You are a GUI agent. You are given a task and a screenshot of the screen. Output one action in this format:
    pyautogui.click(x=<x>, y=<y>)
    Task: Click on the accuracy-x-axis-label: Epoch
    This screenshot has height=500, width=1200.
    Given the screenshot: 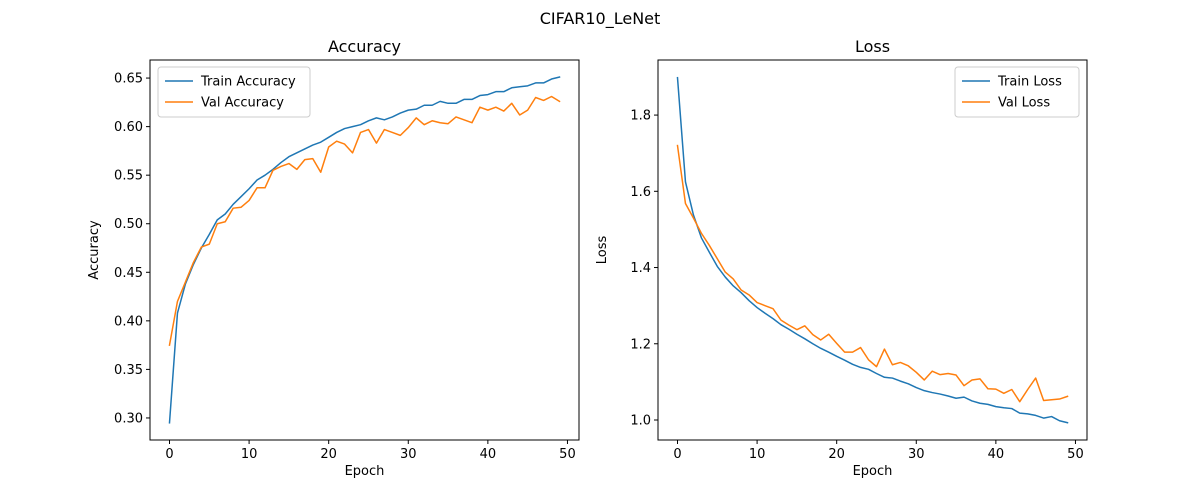 What is the action you would take?
    pyautogui.click(x=365, y=471)
    